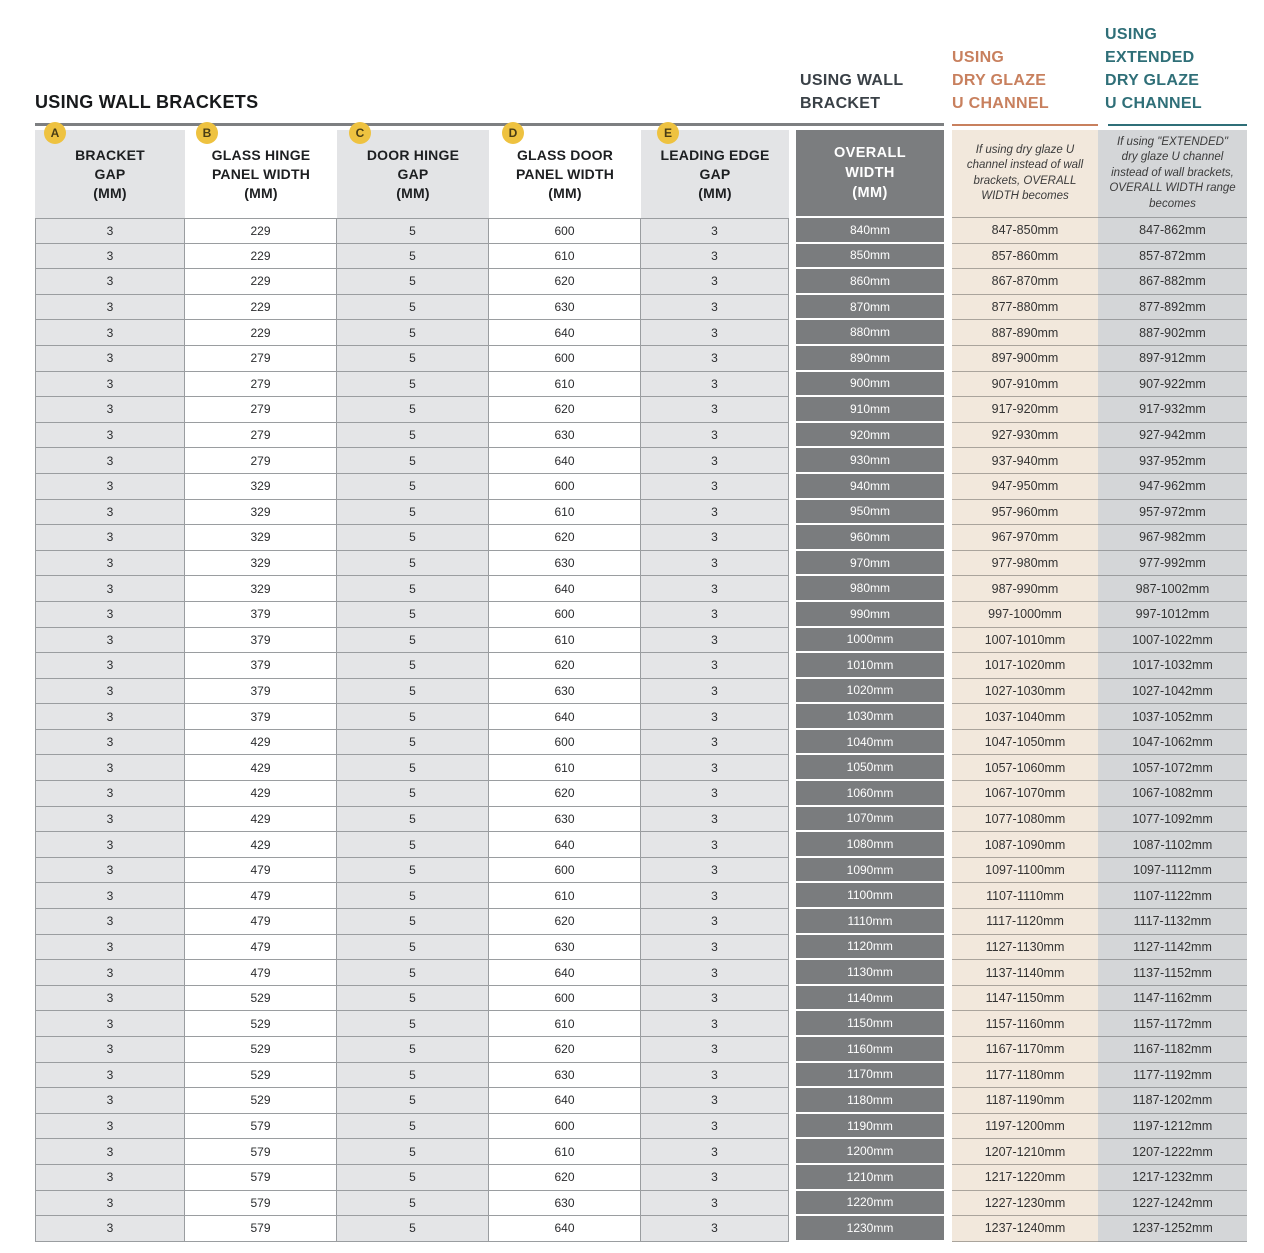 Image resolution: width=1264 pixels, height=1253 pixels. What do you see at coordinates (1172, 947) in the screenshot?
I see `cell-extended-width: 1127-1142mm` at bounding box center [1172, 947].